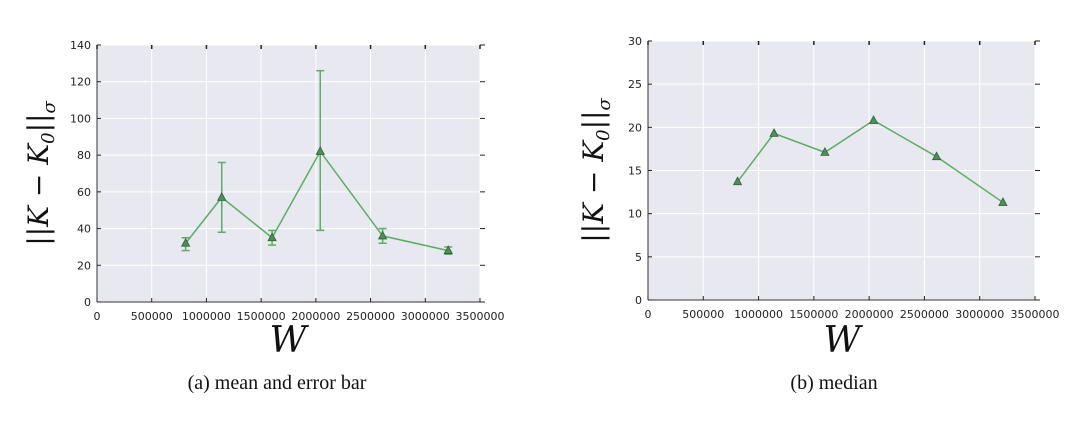 This screenshot has width=1084, height=425. I want to click on y-tick-label: 60, so click(84, 192).